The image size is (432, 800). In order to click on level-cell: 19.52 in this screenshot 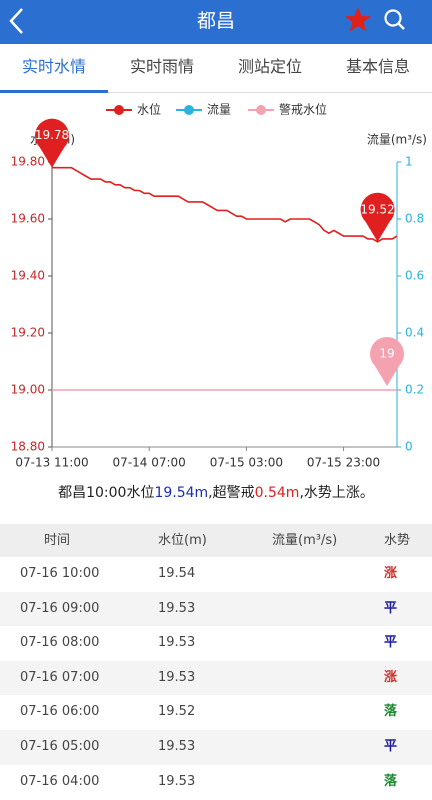, I will do `click(177, 712)`.